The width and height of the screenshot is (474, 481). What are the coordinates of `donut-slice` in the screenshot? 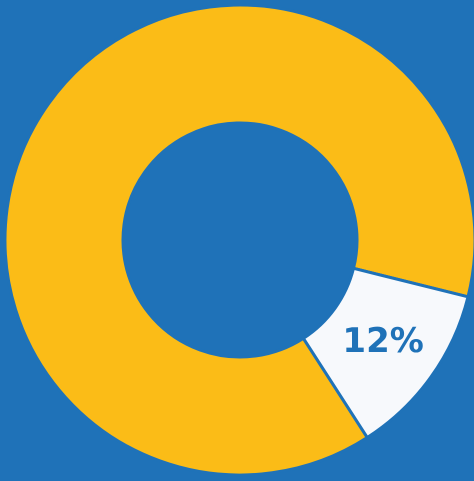 It's located at (385, 353).